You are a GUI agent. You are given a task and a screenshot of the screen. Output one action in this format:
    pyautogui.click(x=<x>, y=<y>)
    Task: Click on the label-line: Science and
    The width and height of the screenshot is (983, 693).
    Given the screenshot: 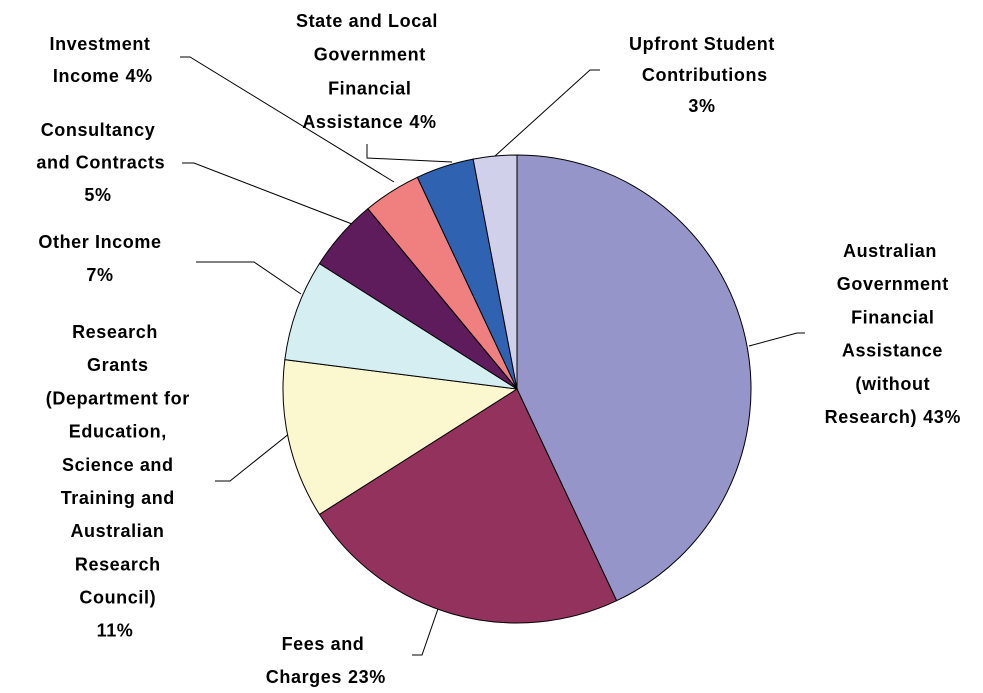 What is the action you would take?
    pyautogui.click(x=114, y=465)
    